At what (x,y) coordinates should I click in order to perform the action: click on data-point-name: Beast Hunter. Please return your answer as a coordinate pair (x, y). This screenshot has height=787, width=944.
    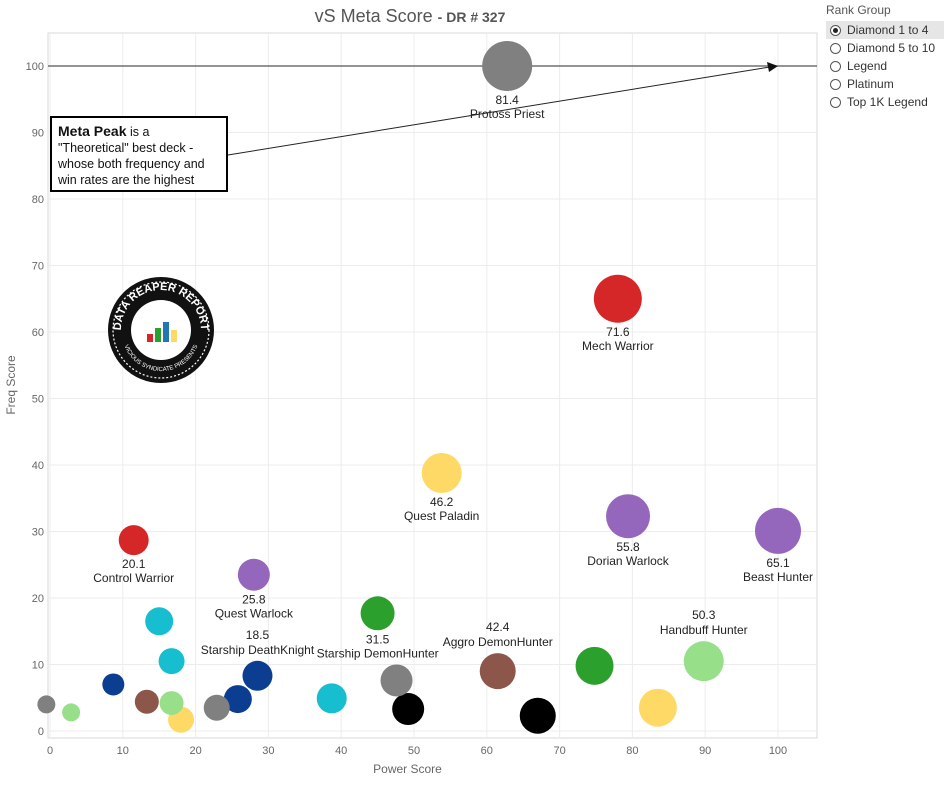
    Looking at the image, I should click on (778, 577).